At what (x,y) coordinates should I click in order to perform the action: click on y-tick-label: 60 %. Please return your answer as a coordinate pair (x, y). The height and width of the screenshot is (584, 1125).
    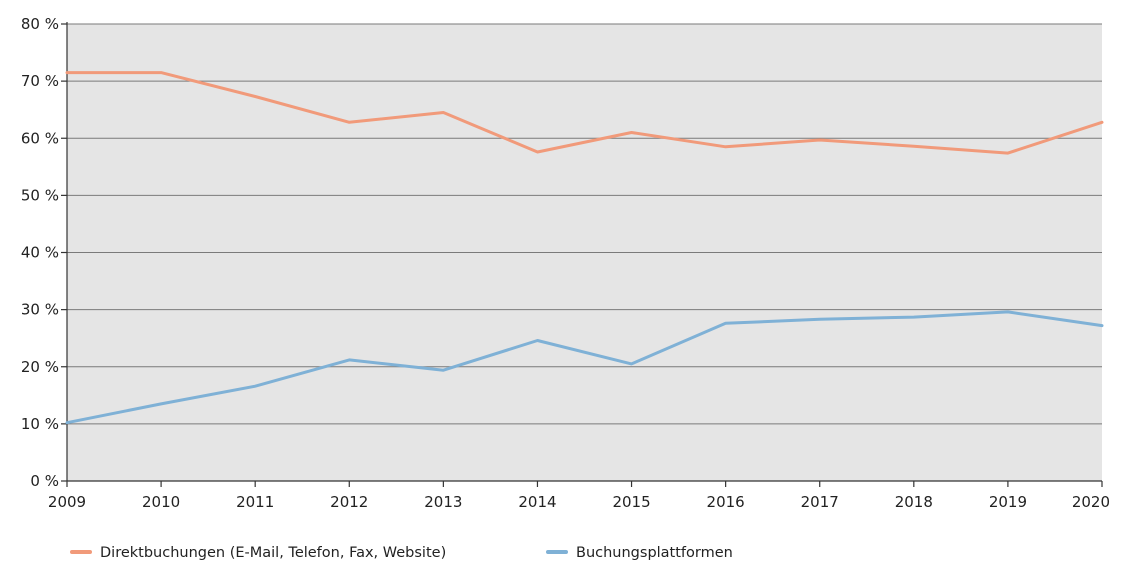
    Looking at the image, I should click on (40, 138).